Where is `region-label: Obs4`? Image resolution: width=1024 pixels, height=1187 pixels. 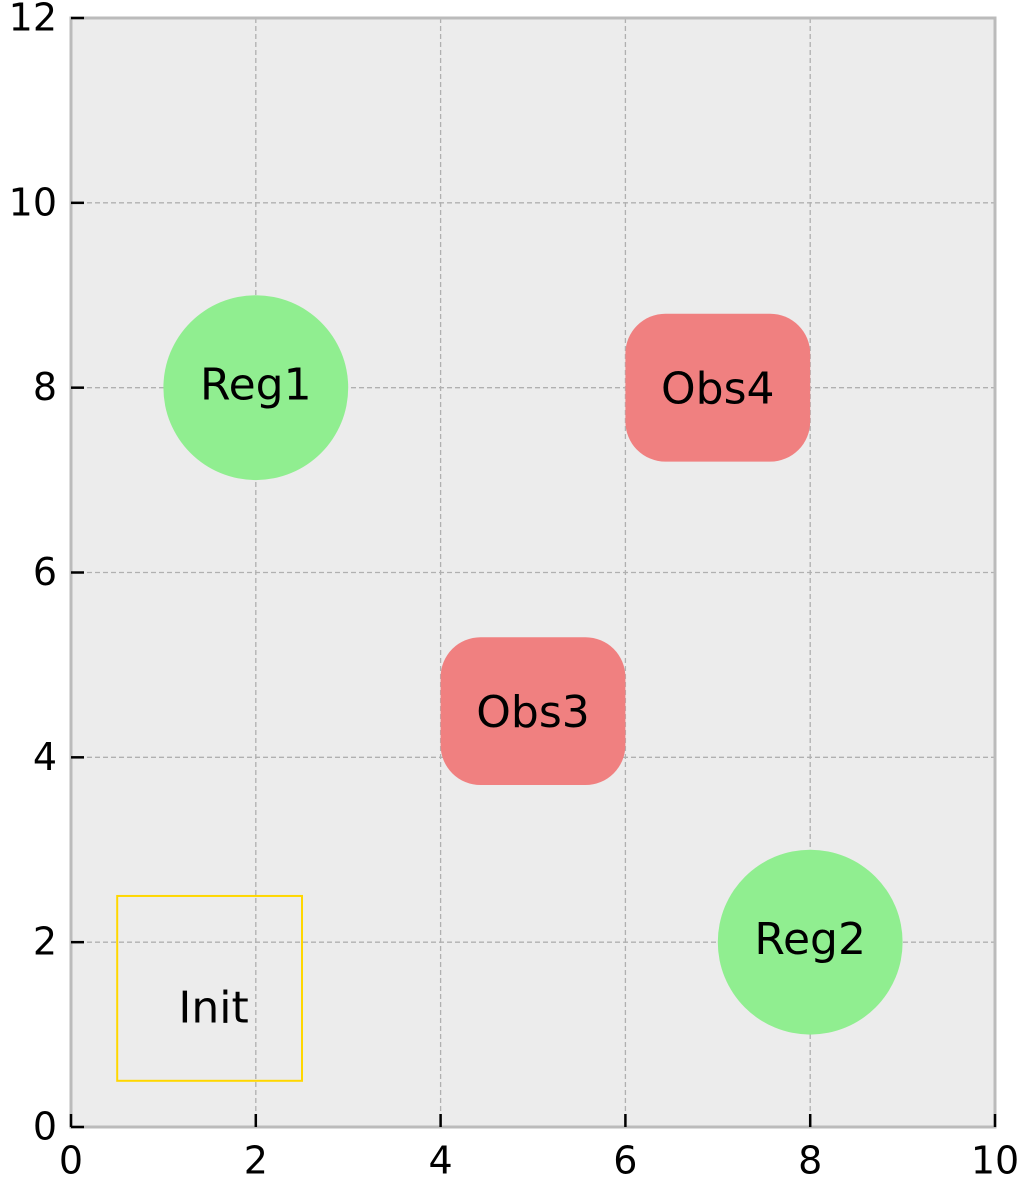 region-label: Obs4 is located at coordinates (717, 389).